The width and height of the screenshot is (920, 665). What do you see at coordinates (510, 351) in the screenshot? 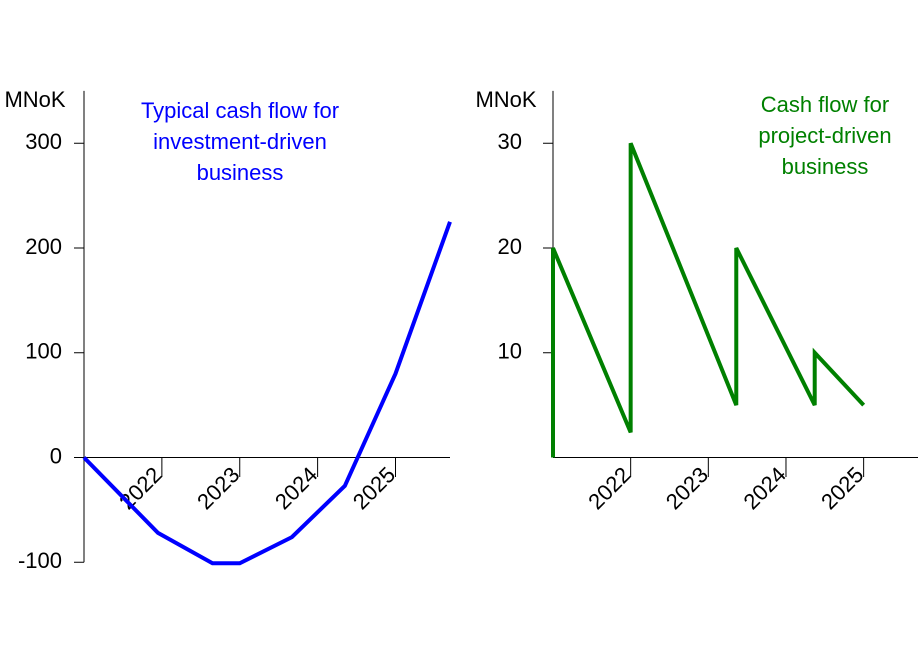
I see `y-tick-label: 10` at bounding box center [510, 351].